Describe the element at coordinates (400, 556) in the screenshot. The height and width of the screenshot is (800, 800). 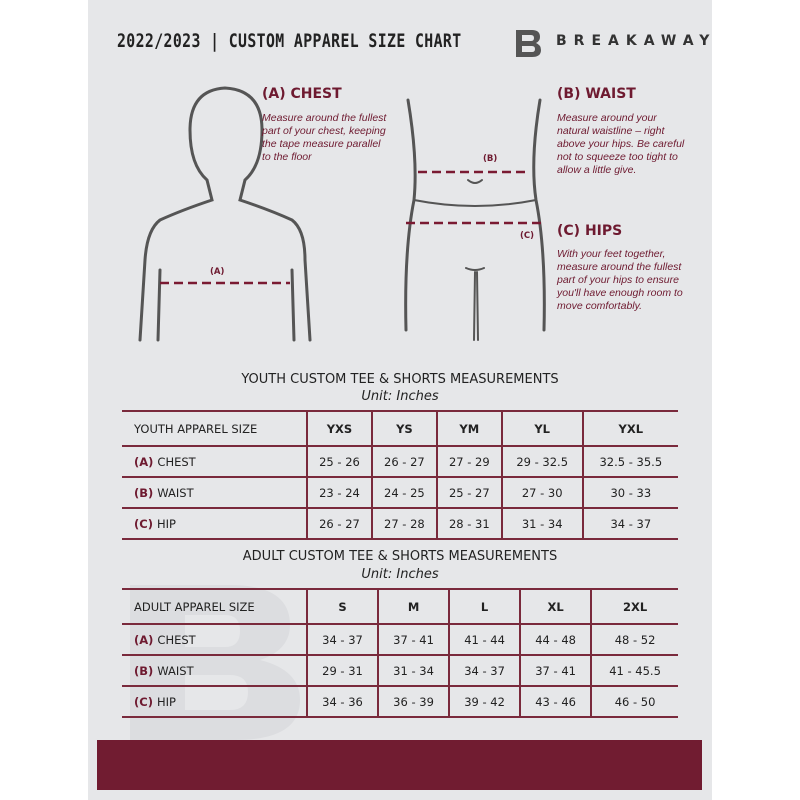
I see `adult-title: ADULT CUSTOM TEE & SHORTS MEASUREMENTS` at that location.